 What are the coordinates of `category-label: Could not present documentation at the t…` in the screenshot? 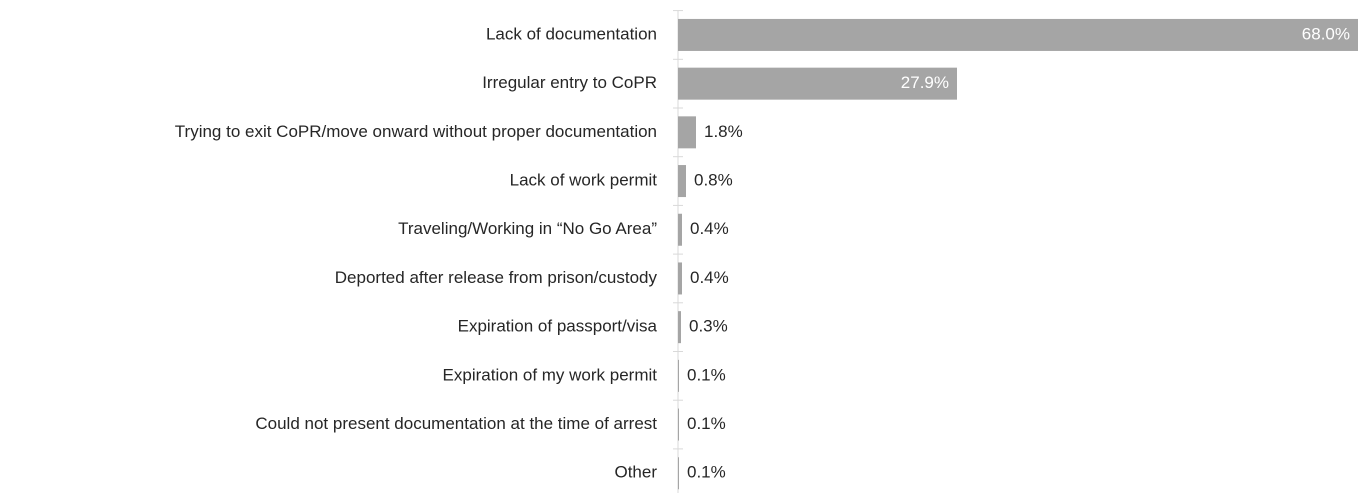 It's located at (456, 423).